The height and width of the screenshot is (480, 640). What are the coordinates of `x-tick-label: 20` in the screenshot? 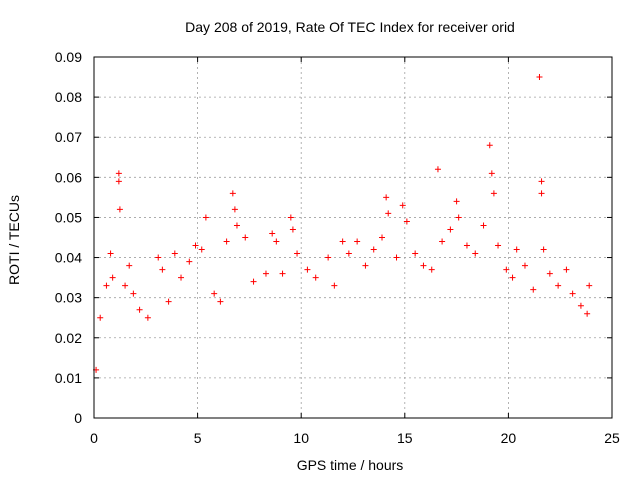 It's located at (509, 438).